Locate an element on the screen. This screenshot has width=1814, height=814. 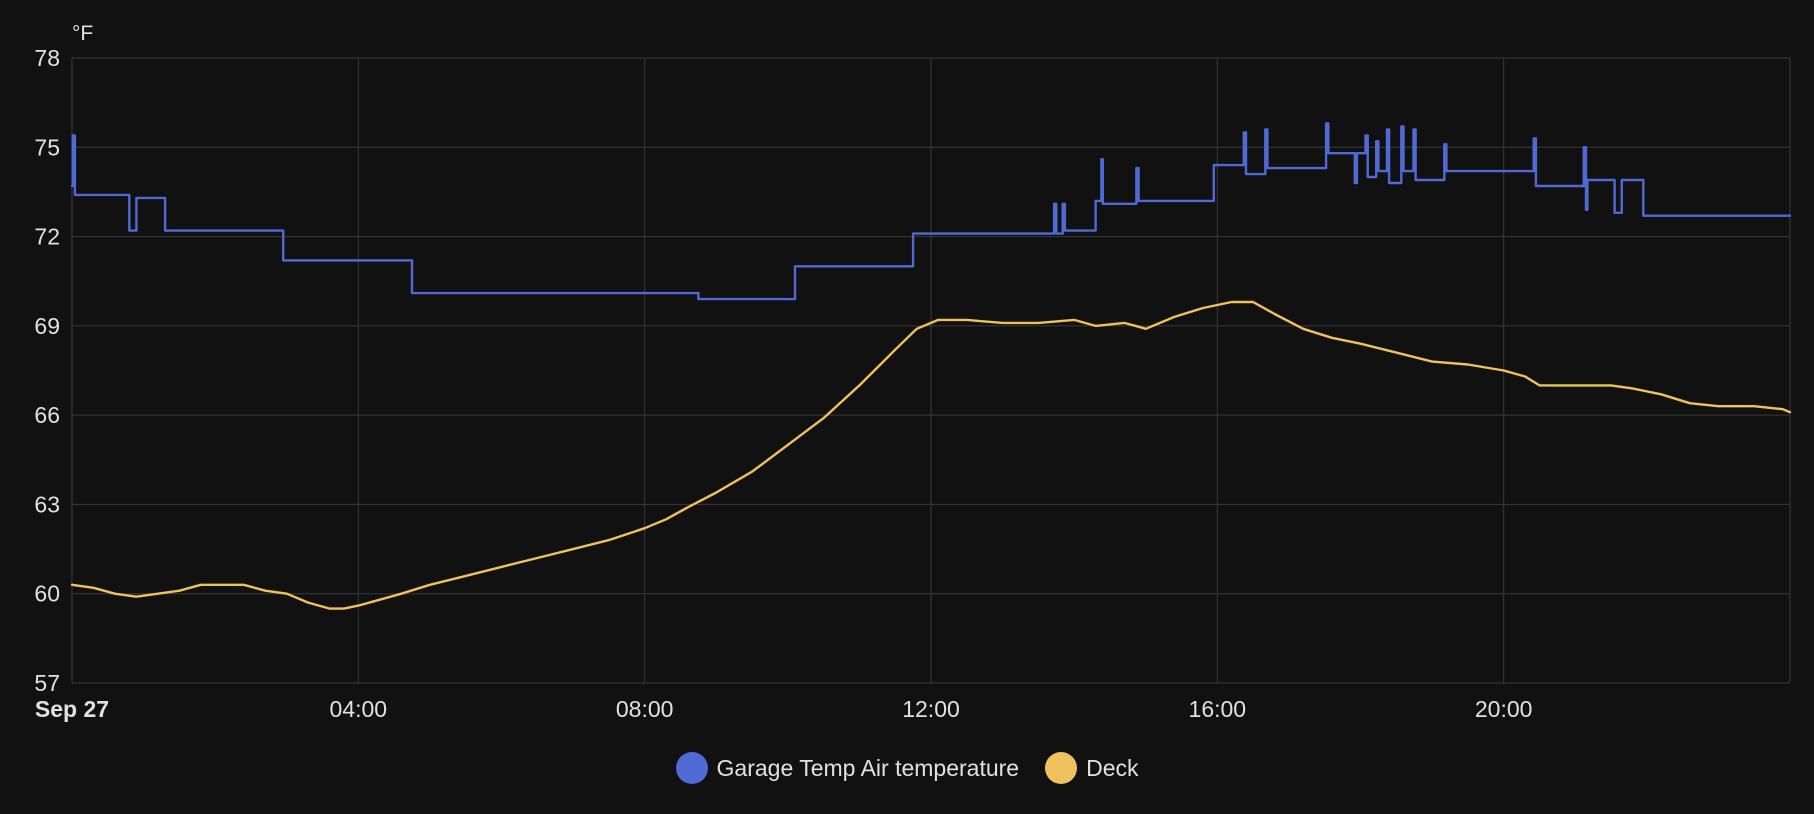
x-tick-label: 20:00 is located at coordinates (1504, 709).